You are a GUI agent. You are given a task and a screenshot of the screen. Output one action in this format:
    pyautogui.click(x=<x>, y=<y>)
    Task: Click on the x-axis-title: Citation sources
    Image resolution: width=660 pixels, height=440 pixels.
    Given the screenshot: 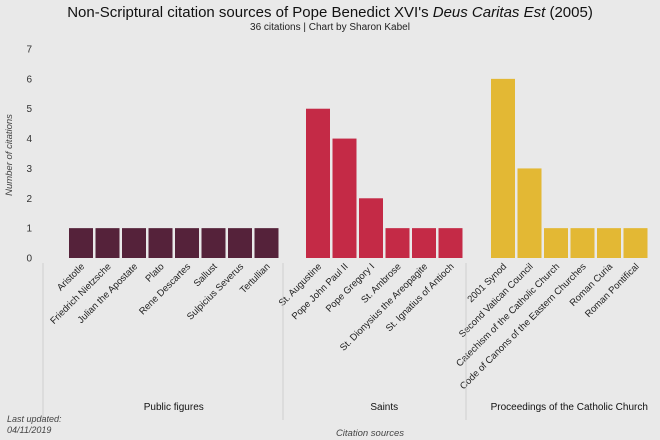 What is the action you would take?
    pyautogui.click(x=370, y=433)
    